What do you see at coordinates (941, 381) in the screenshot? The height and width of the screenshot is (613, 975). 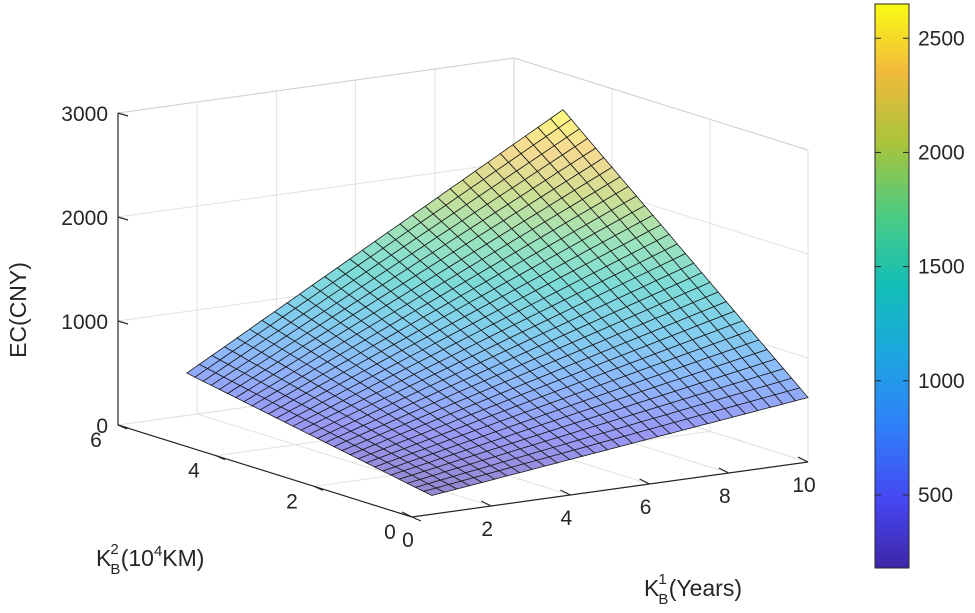 I see `colorbar-tick-label: 1000` at bounding box center [941, 381].